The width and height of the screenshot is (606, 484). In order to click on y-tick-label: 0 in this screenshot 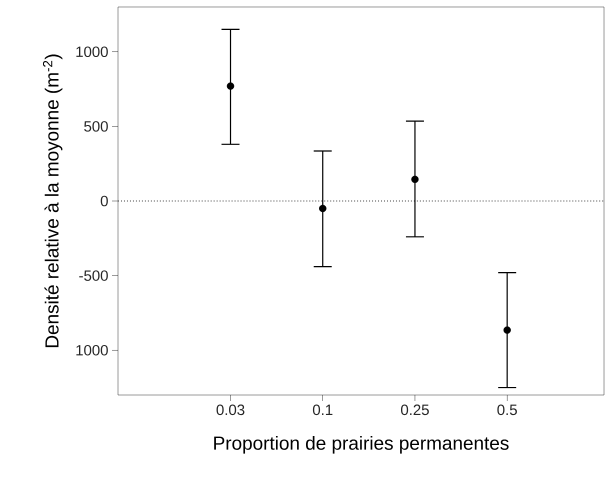, I will do `click(104, 201)`.